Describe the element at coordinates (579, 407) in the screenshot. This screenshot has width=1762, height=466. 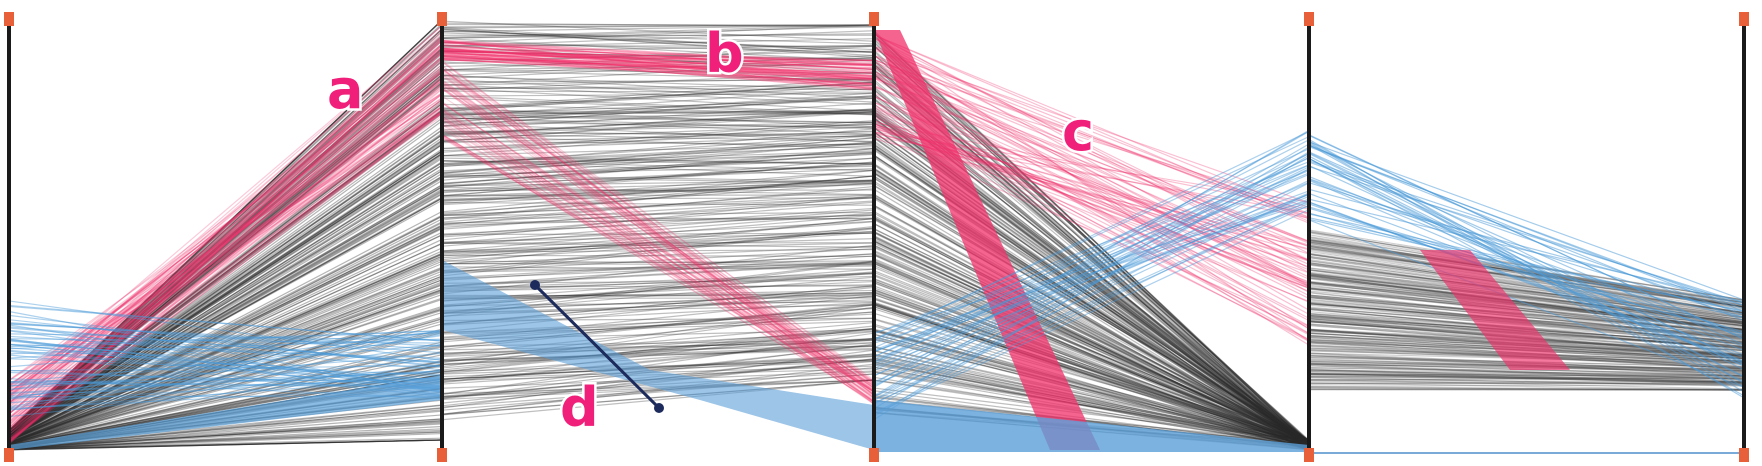
I see `annotation-label: d` at that location.